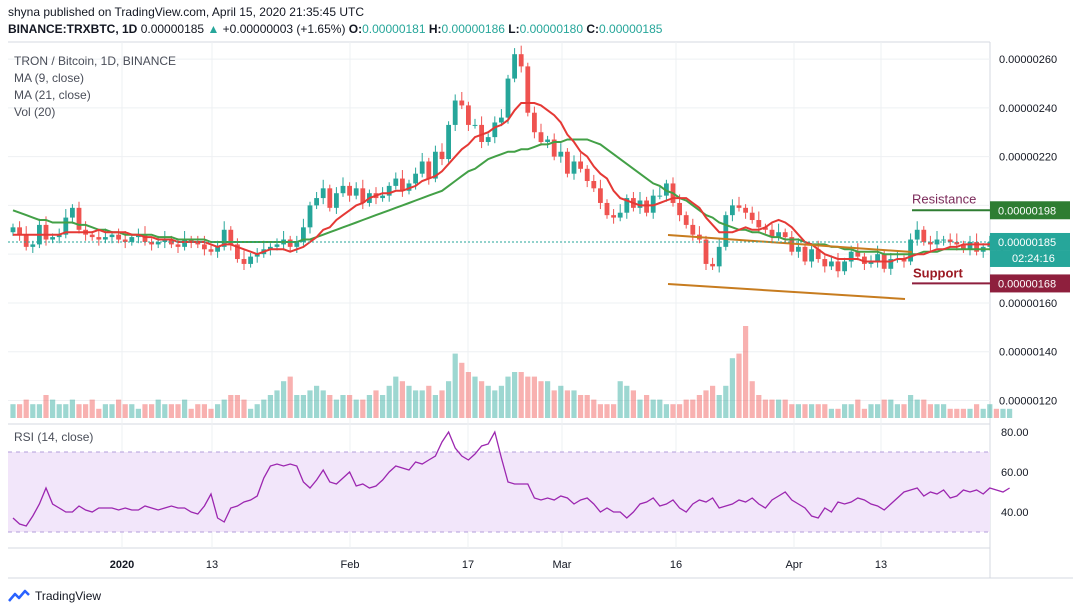 The image size is (1073, 615). I want to click on support-price-tag: 0.00000168, so click(1027, 284).